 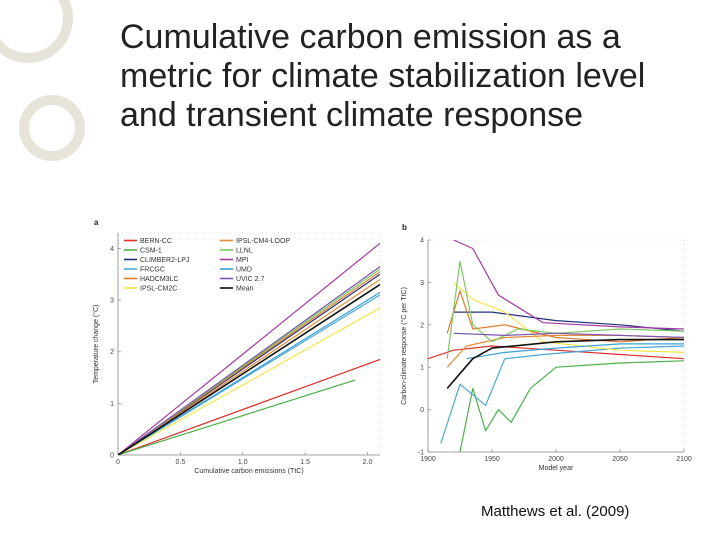 What do you see at coordinates (305, 462) in the screenshot?
I see `x-tick-label: 1.5` at bounding box center [305, 462].